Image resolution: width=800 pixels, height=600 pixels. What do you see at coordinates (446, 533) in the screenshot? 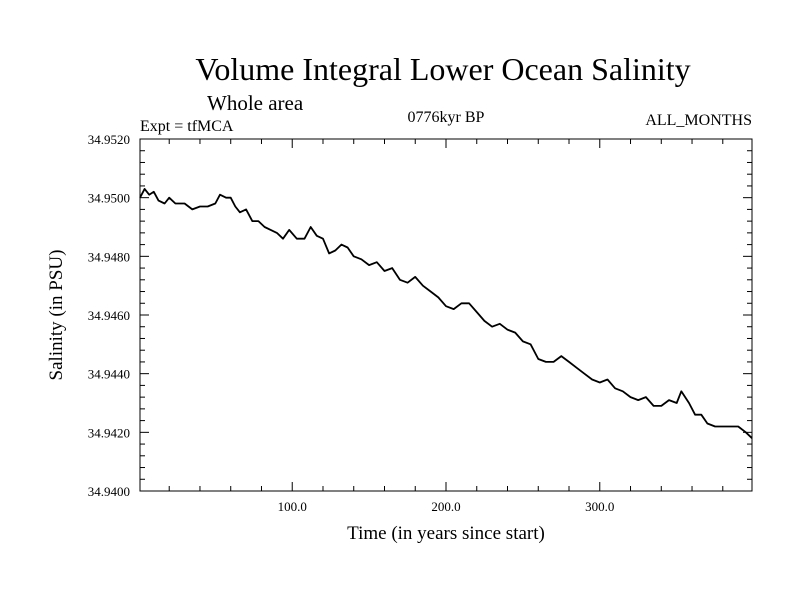
I see `x-axis-label: Time (in years since start)` at bounding box center [446, 533].